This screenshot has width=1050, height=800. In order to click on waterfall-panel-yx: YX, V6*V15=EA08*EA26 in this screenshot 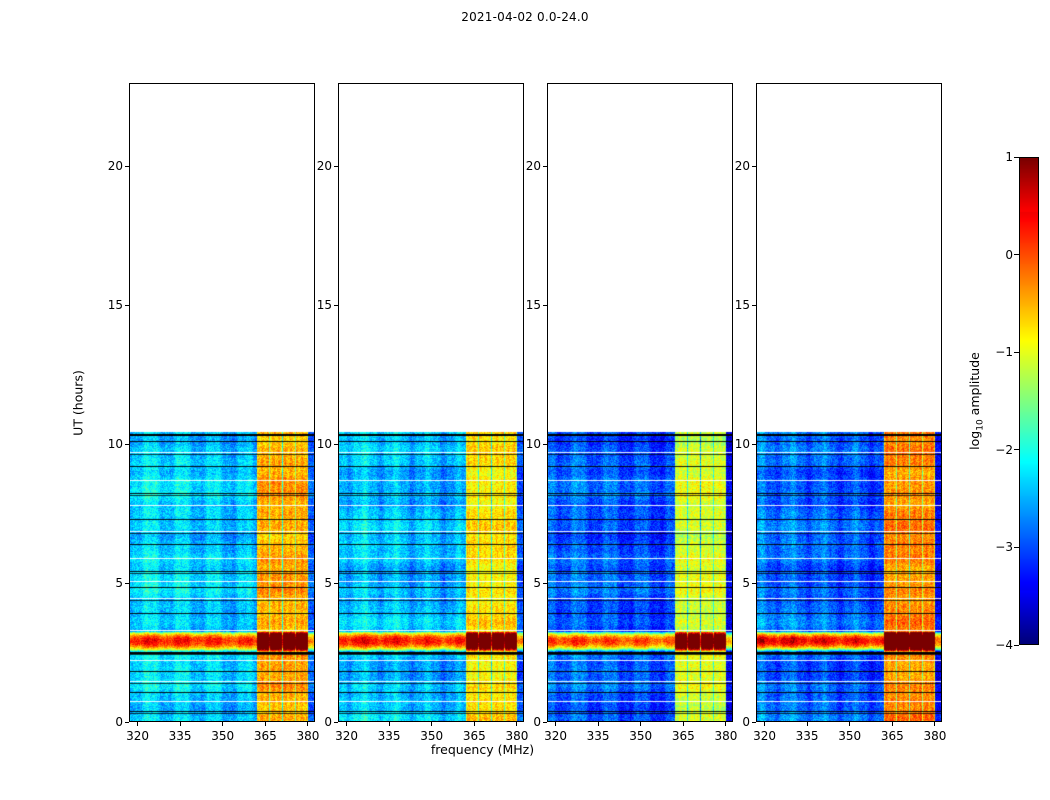, I will do `click(849, 402)`.